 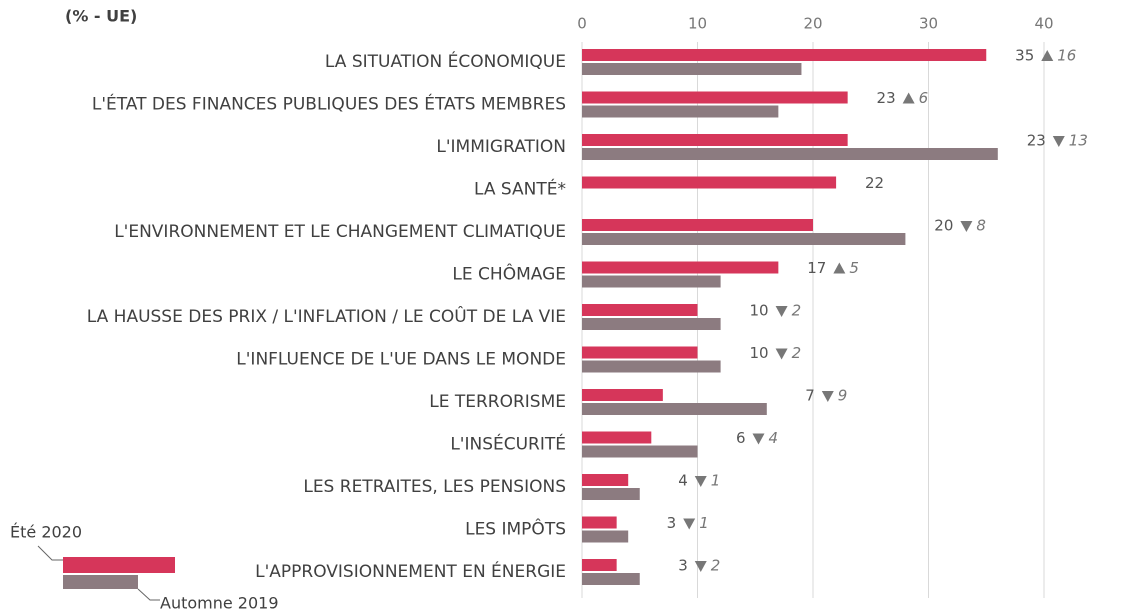 I want to click on value-label: 22, so click(x=874, y=183).